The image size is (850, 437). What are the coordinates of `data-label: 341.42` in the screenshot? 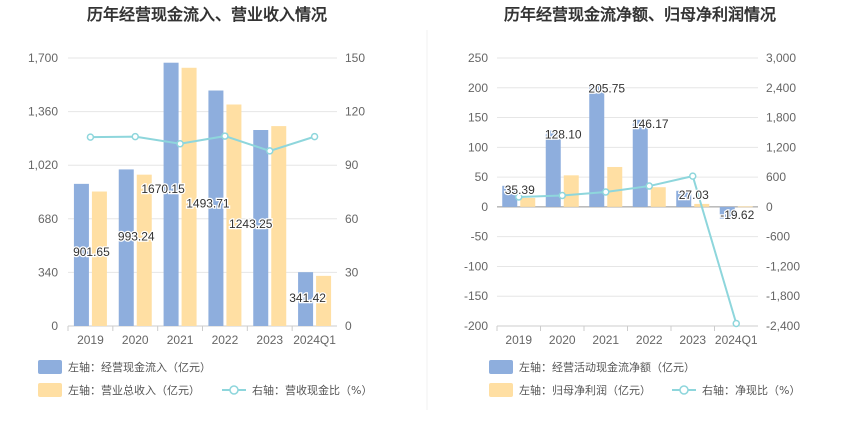 It's located at (307, 298).